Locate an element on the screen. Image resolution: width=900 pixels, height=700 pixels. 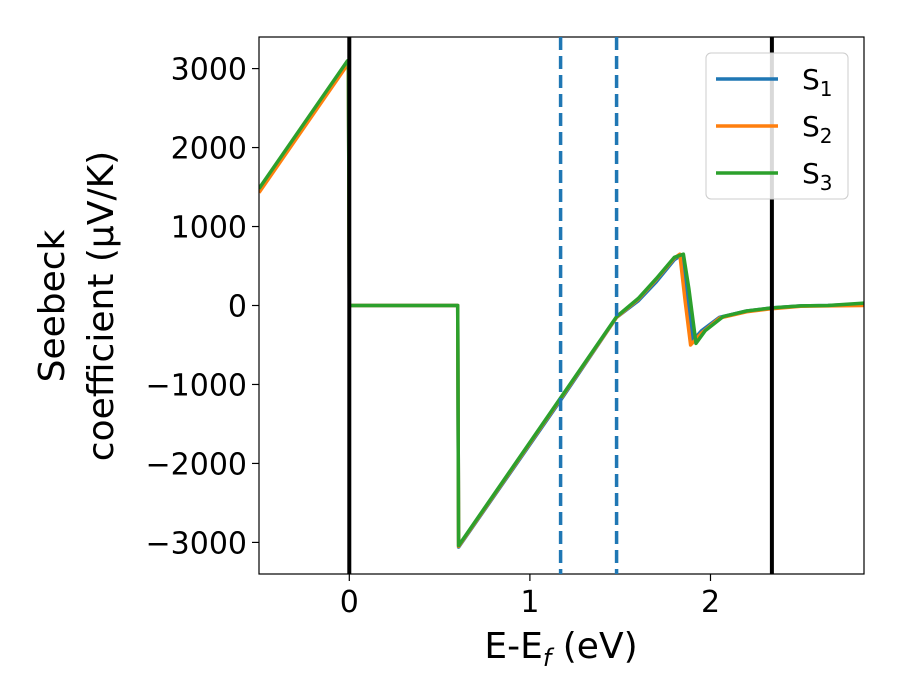
x-tick-label: 0 is located at coordinates (349, 602).